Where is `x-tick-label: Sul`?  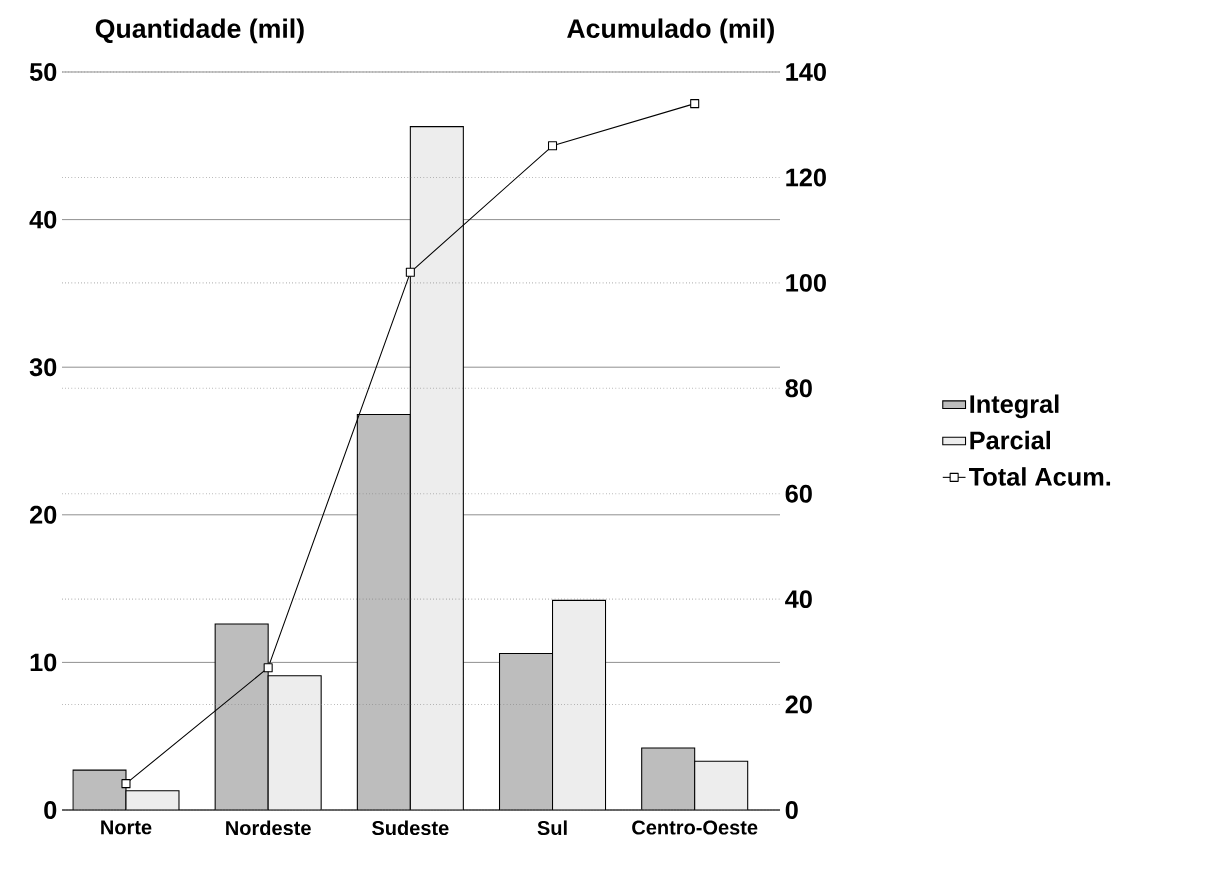 x-tick-label: Sul is located at coordinates (552, 828).